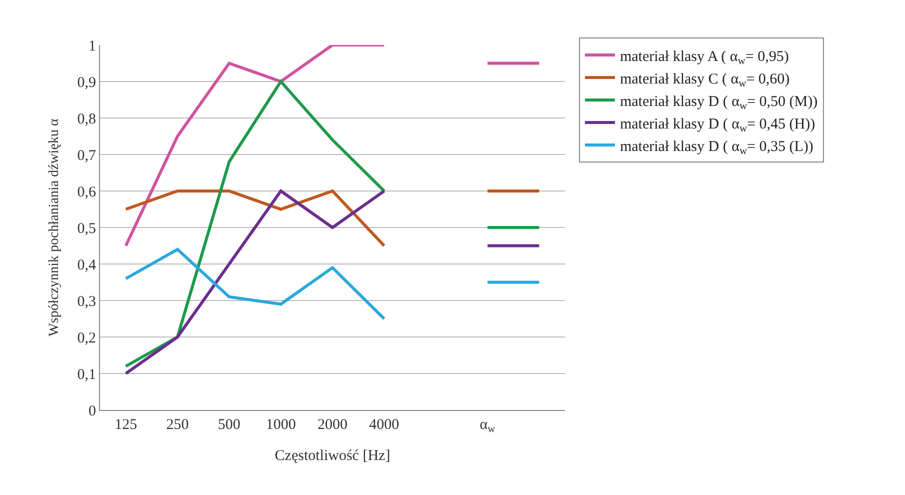  What do you see at coordinates (384, 425) in the screenshot?
I see `x-tick-label: 4000` at bounding box center [384, 425].